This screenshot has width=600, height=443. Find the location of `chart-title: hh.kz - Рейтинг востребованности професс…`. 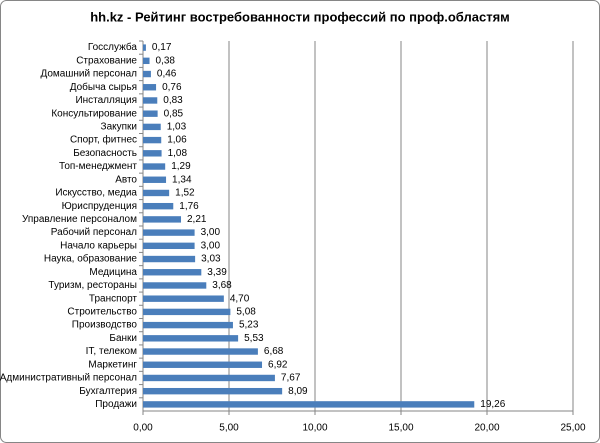

chart-title: hh.kz - Рейтинг востребованности професс… is located at coordinates (300, 16).